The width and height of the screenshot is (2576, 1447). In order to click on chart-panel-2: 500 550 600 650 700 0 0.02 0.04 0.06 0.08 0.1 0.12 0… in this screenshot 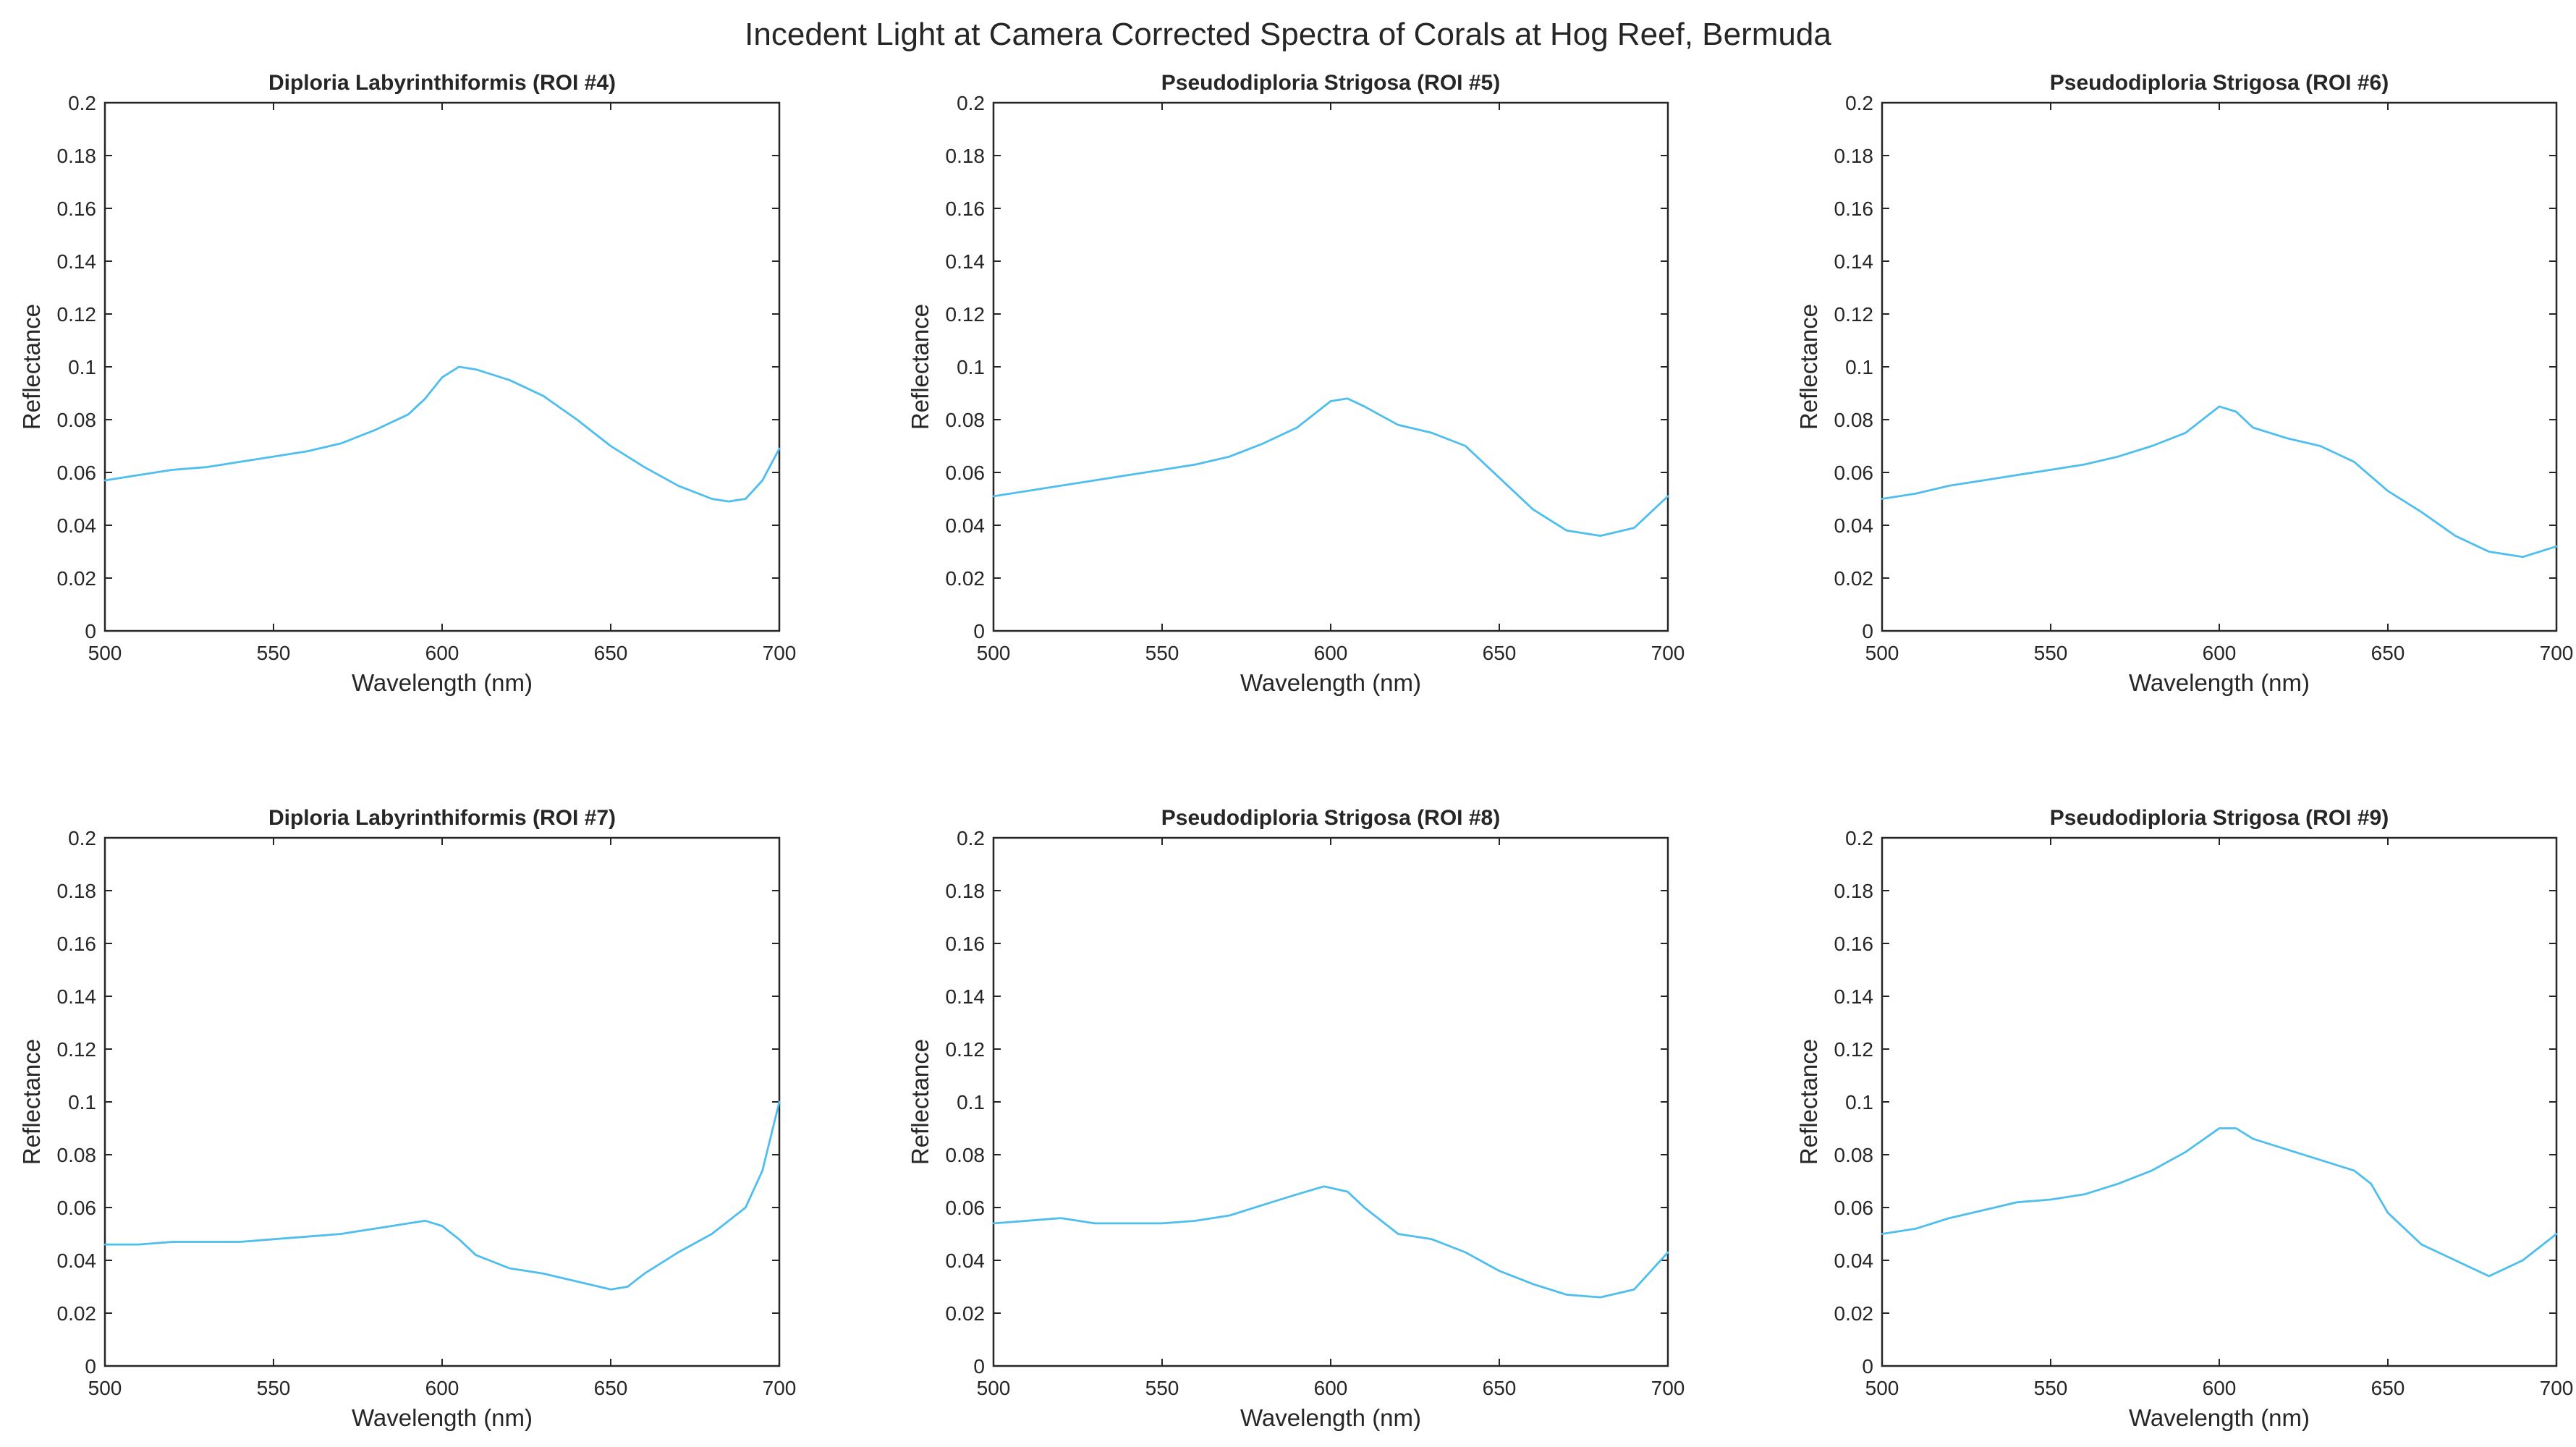, I will do `click(1296, 383)`.